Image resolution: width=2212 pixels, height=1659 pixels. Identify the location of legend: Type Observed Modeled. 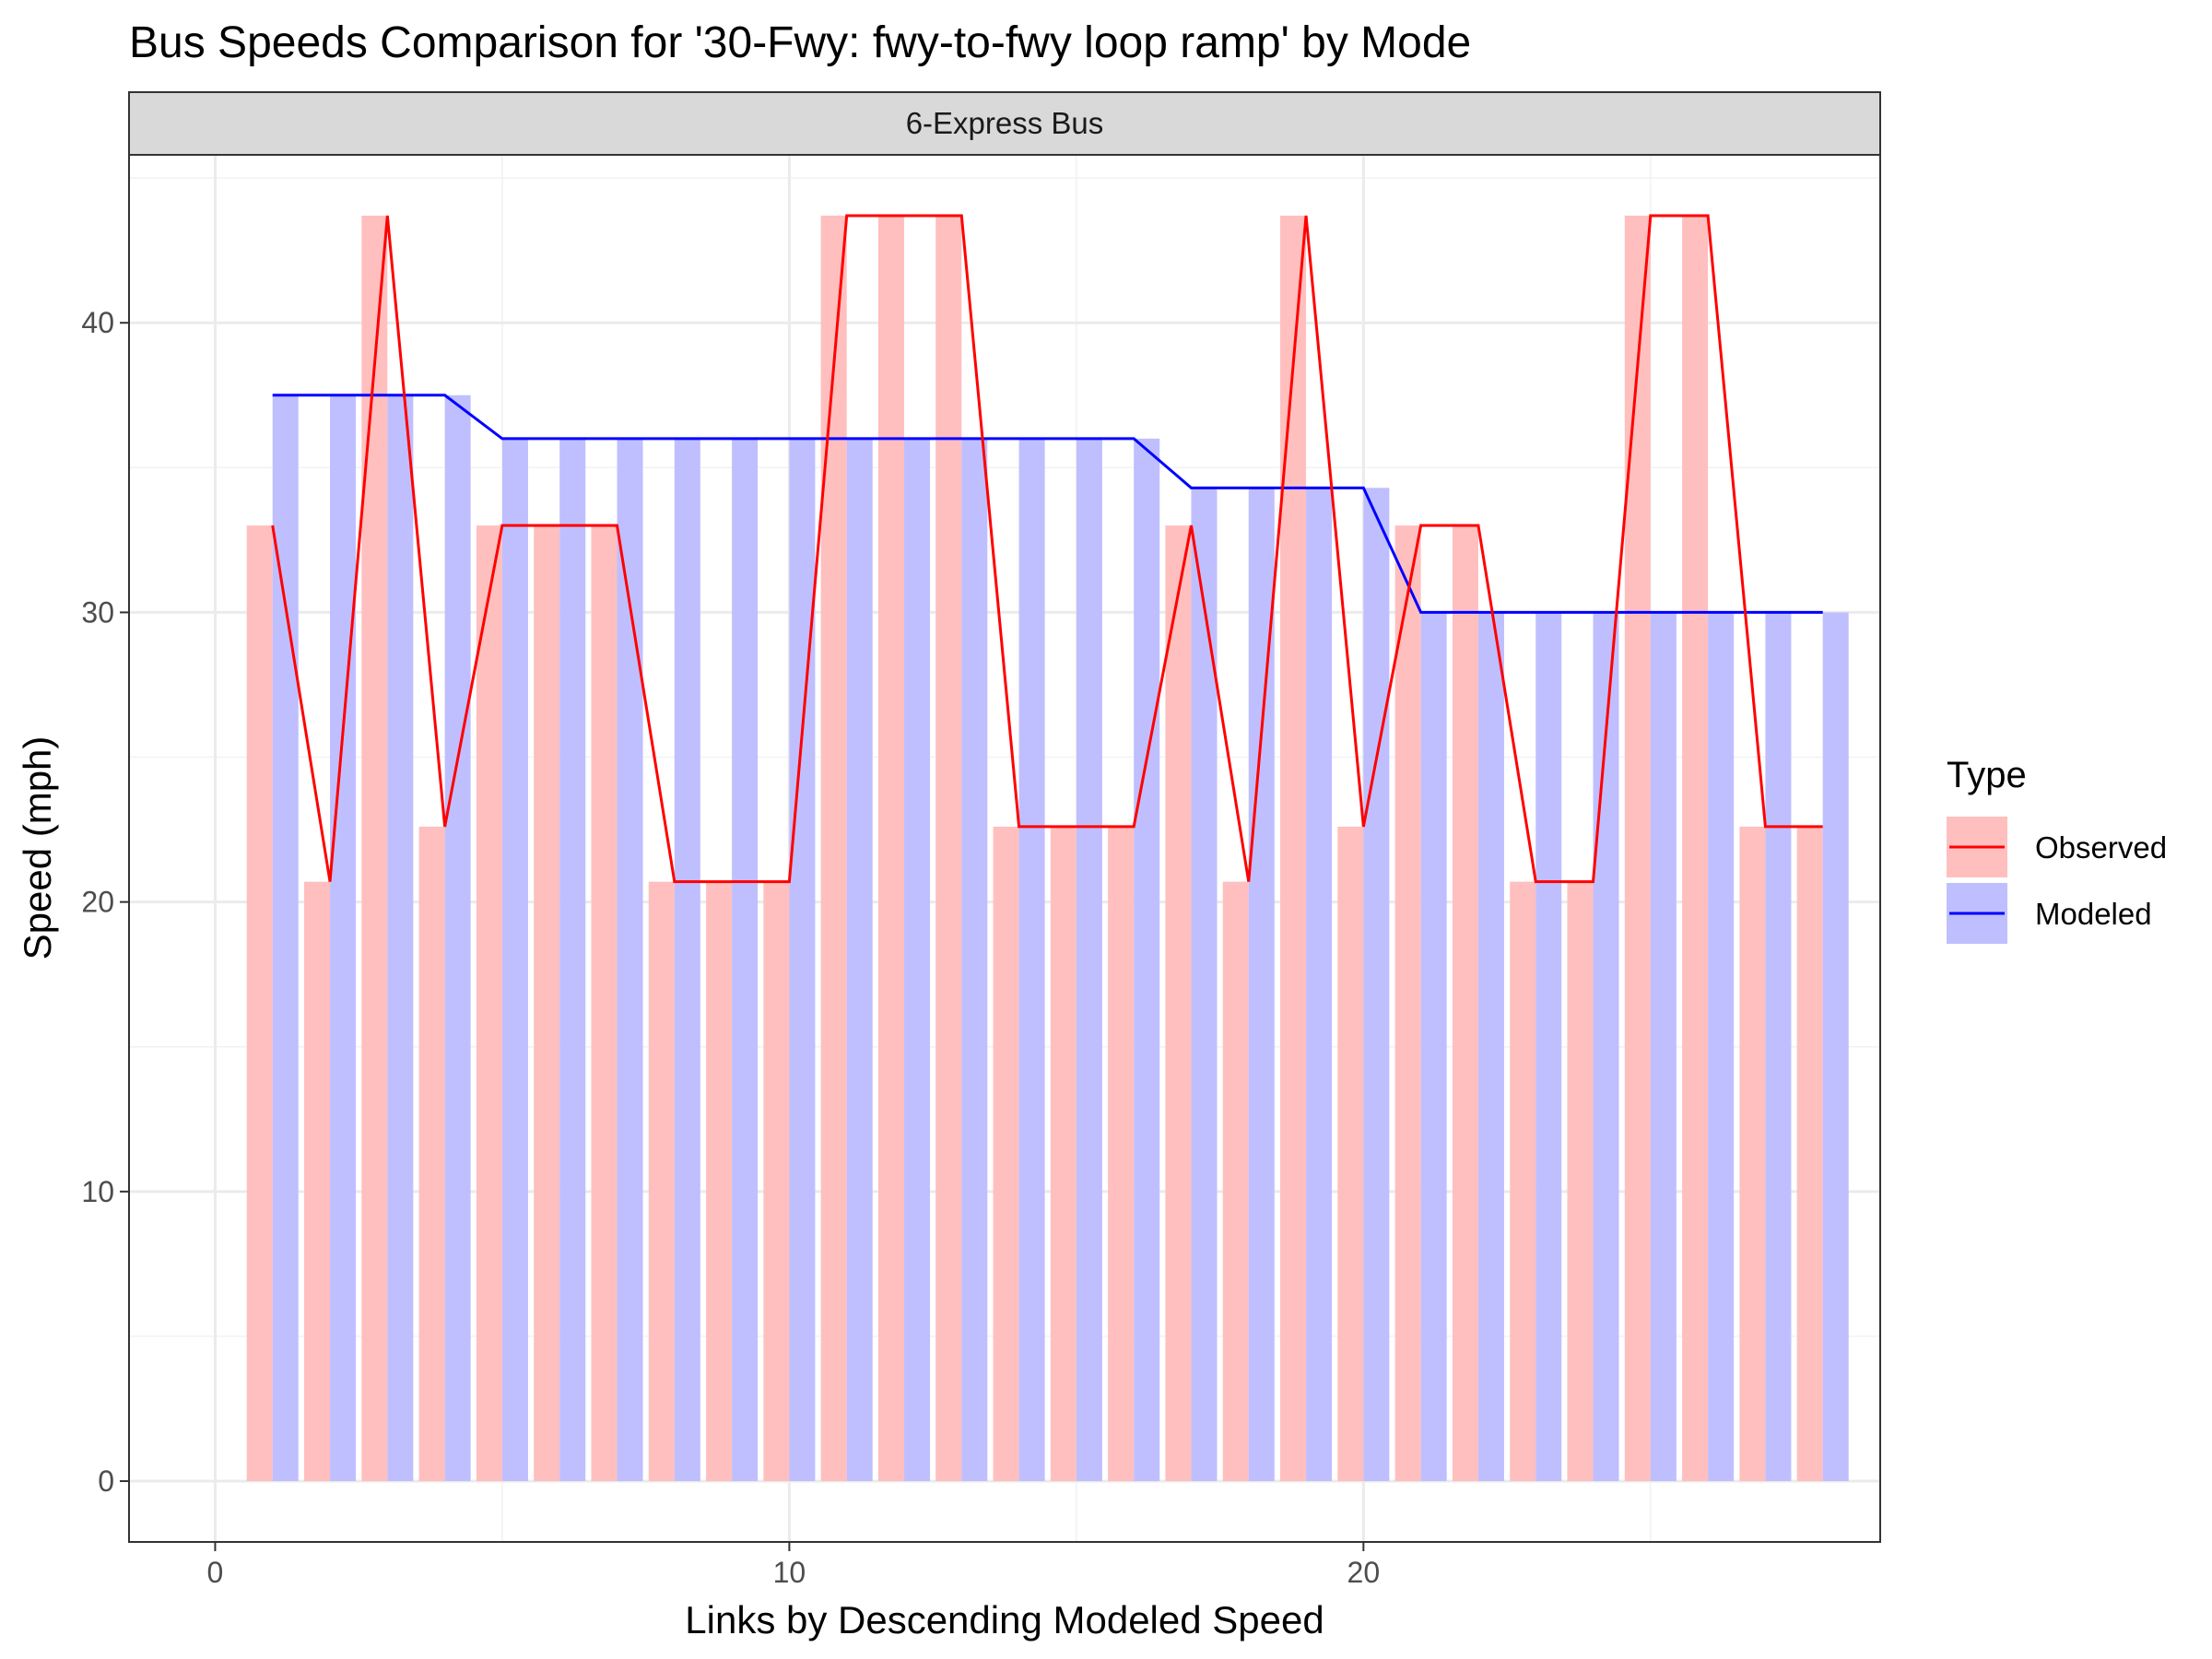
(2057, 849).